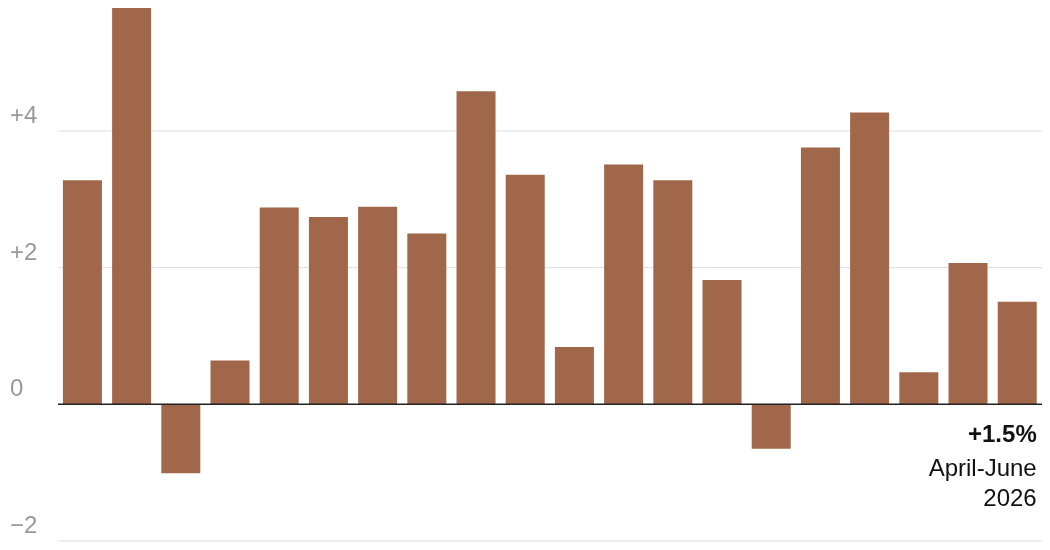 The width and height of the screenshot is (1050, 550). I want to click on annotation: April-June 2026, so click(982, 483).